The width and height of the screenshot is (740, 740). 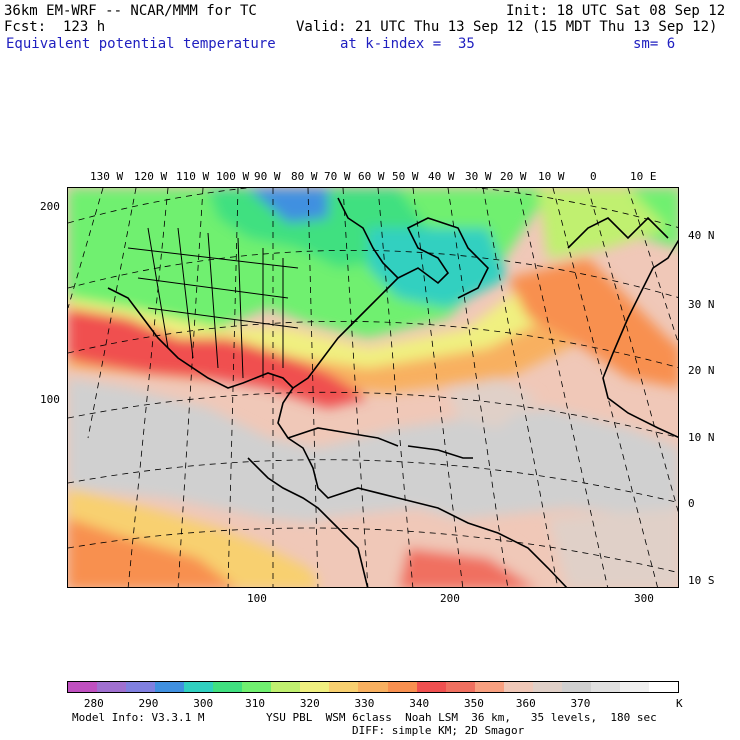 What do you see at coordinates (701, 235) in the screenshot?
I see `lat-label: 40 N` at bounding box center [701, 235].